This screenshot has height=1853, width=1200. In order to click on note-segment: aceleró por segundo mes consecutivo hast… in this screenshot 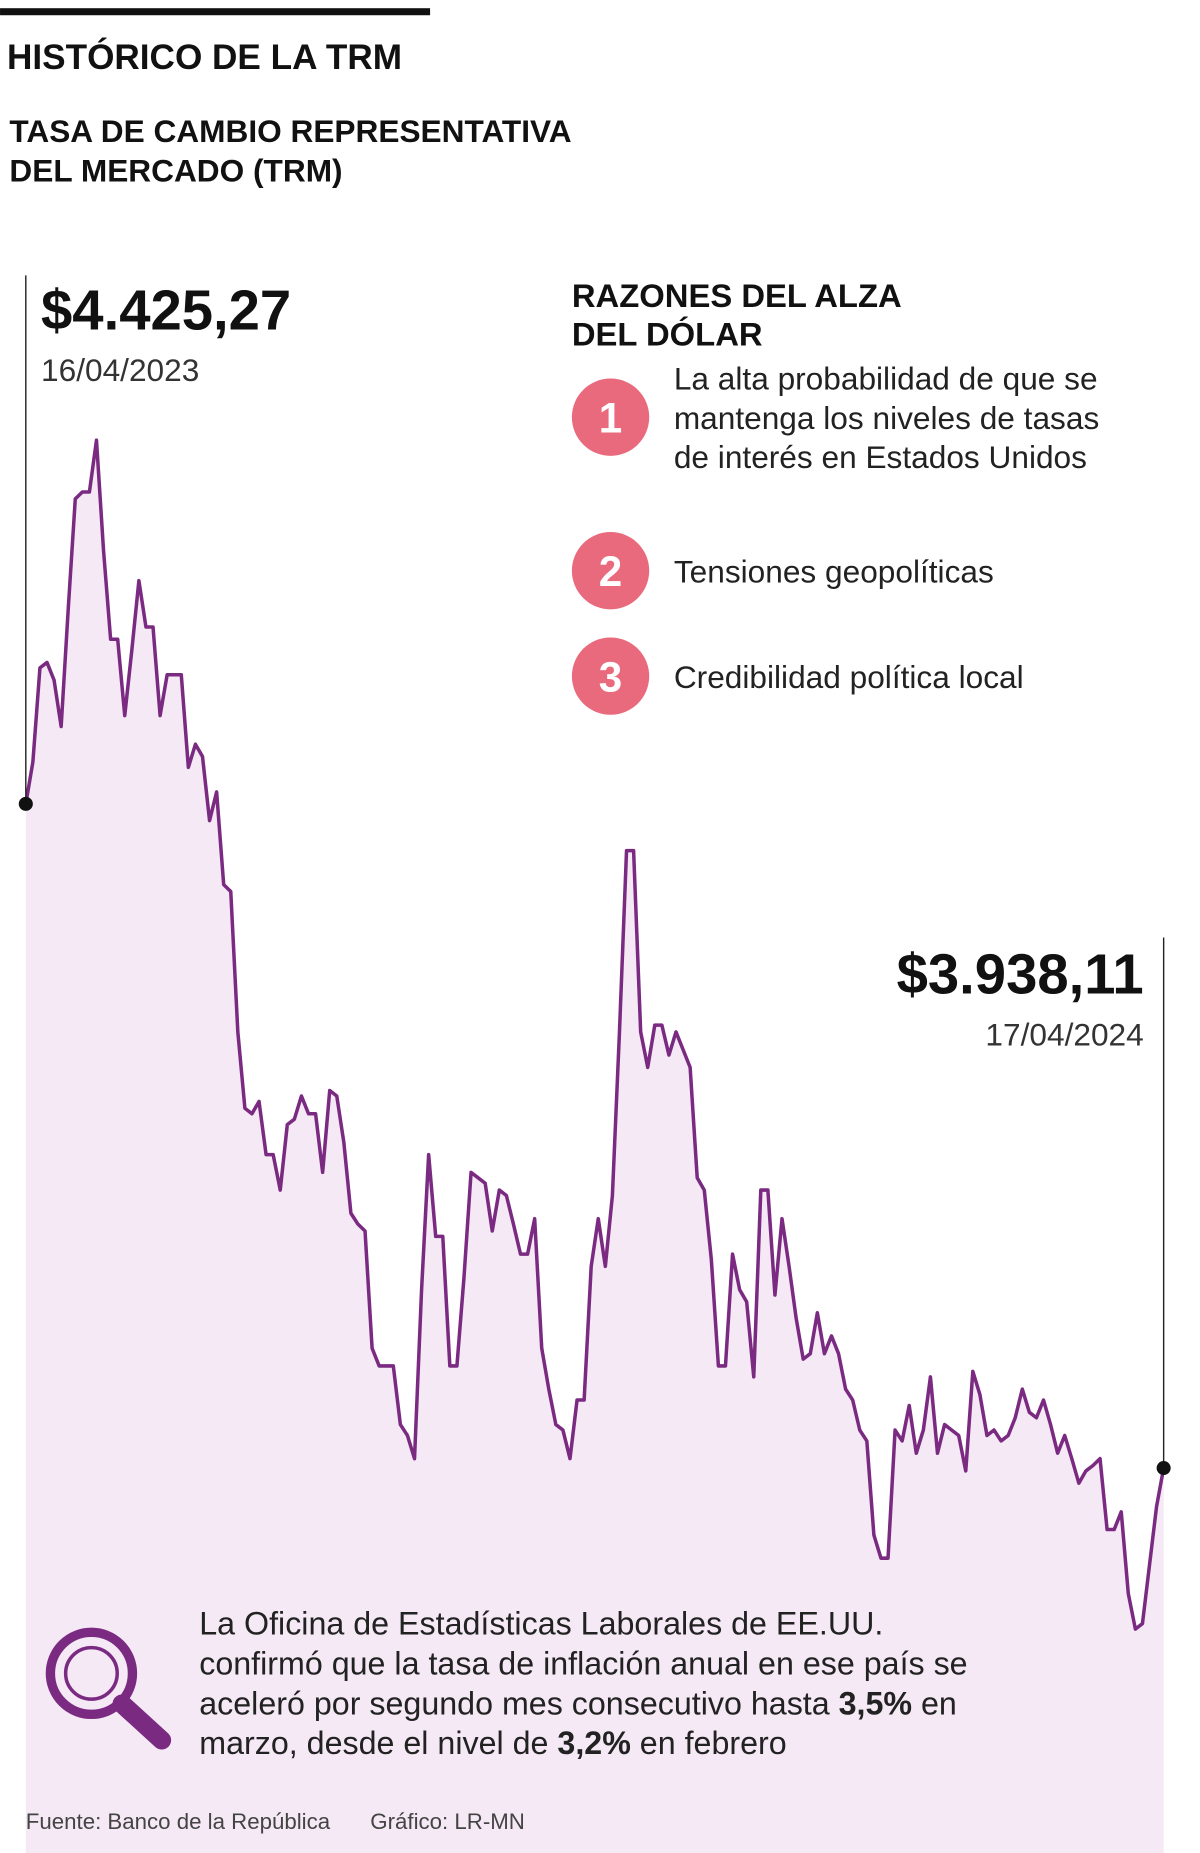, I will do `click(518, 1703)`.